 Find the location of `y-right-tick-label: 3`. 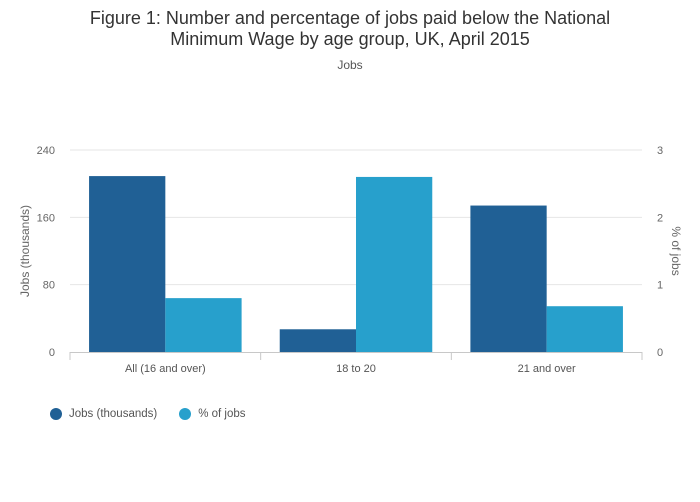

y-right-tick-label: 3 is located at coordinates (660, 151).